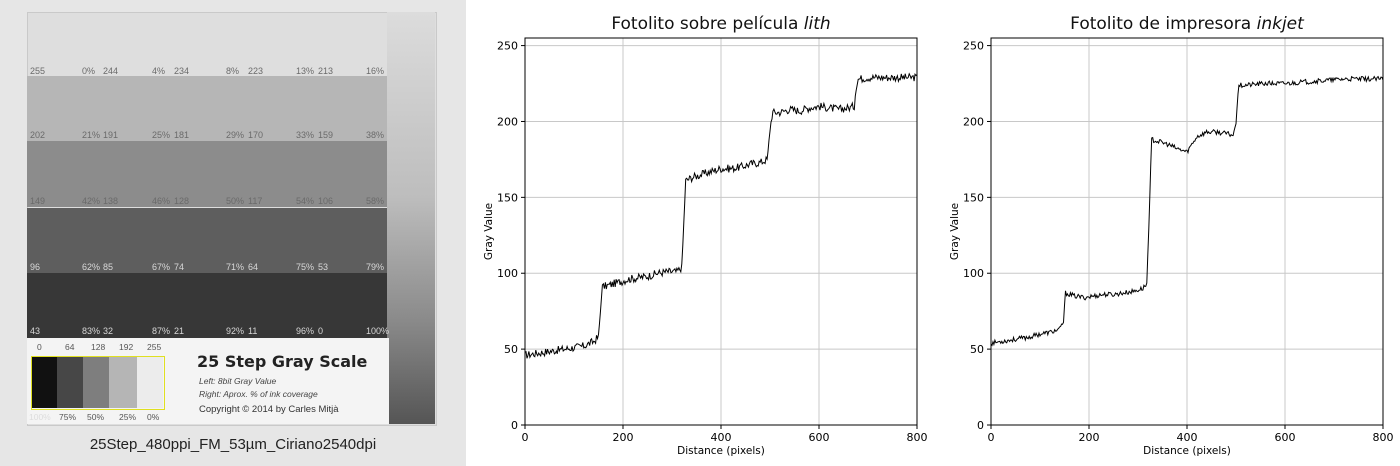 This screenshot has width=1400, height=466. What do you see at coordinates (235, 201) in the screenshot?
I see `ink-coverage-label: 50%` at bounding box center [235, 201].